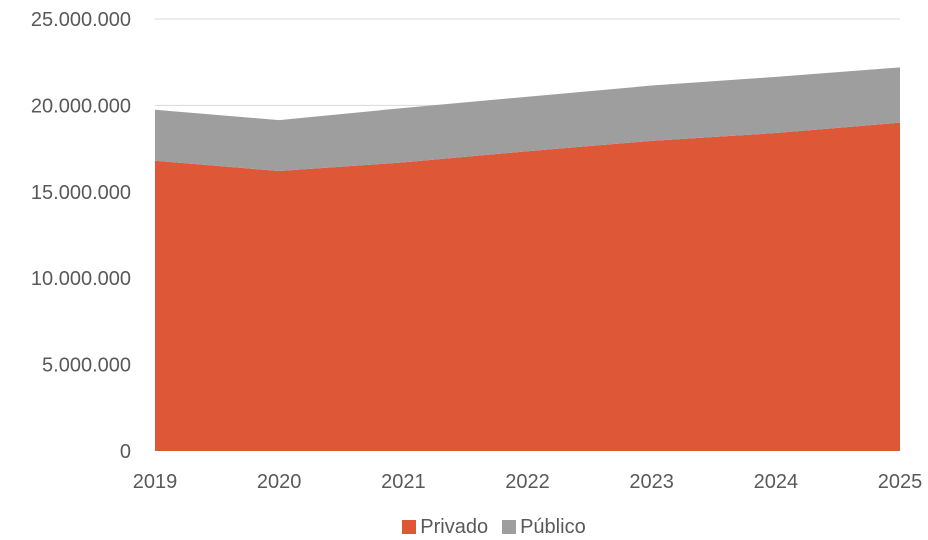  Describe the element at coordinates (409, 527) in the screenshot. I see `legend-swatch-privado` at that location.